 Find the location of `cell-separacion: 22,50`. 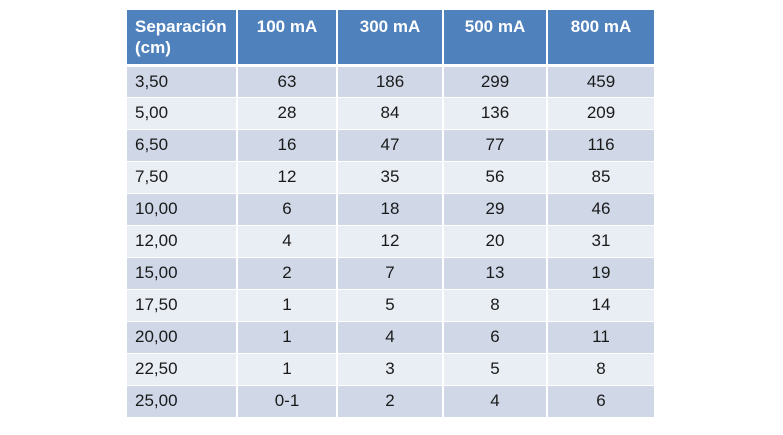

cell-separacion: 22,50 is located at coordinates (182, 369).